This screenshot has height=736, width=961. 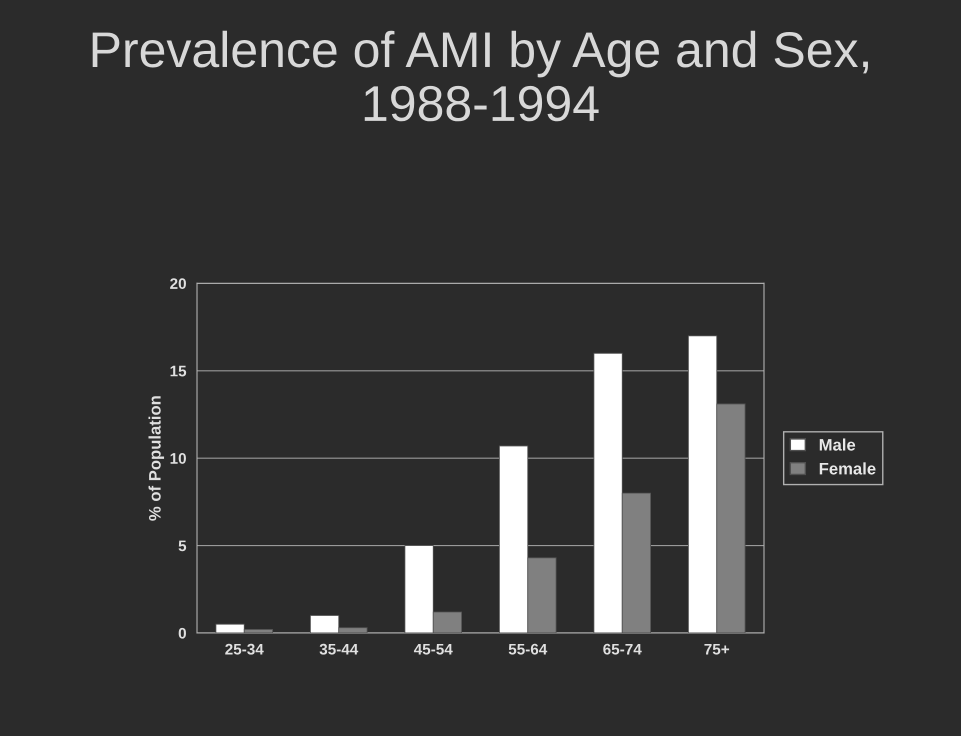 What do you see at coordinates (717, 649) in the screenshot?
I see `x-tick-label: 75+` at bounding box center [717, 649].